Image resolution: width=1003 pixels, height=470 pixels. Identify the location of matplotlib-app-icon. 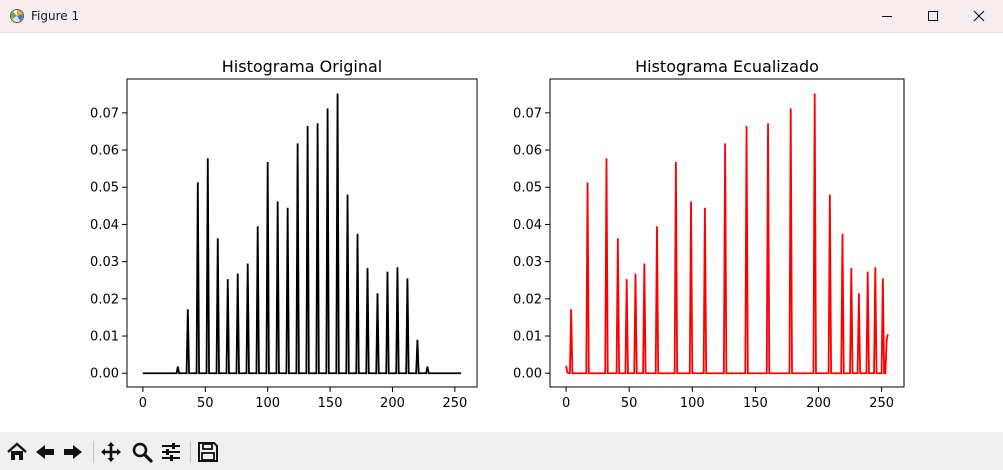
(17, 16).